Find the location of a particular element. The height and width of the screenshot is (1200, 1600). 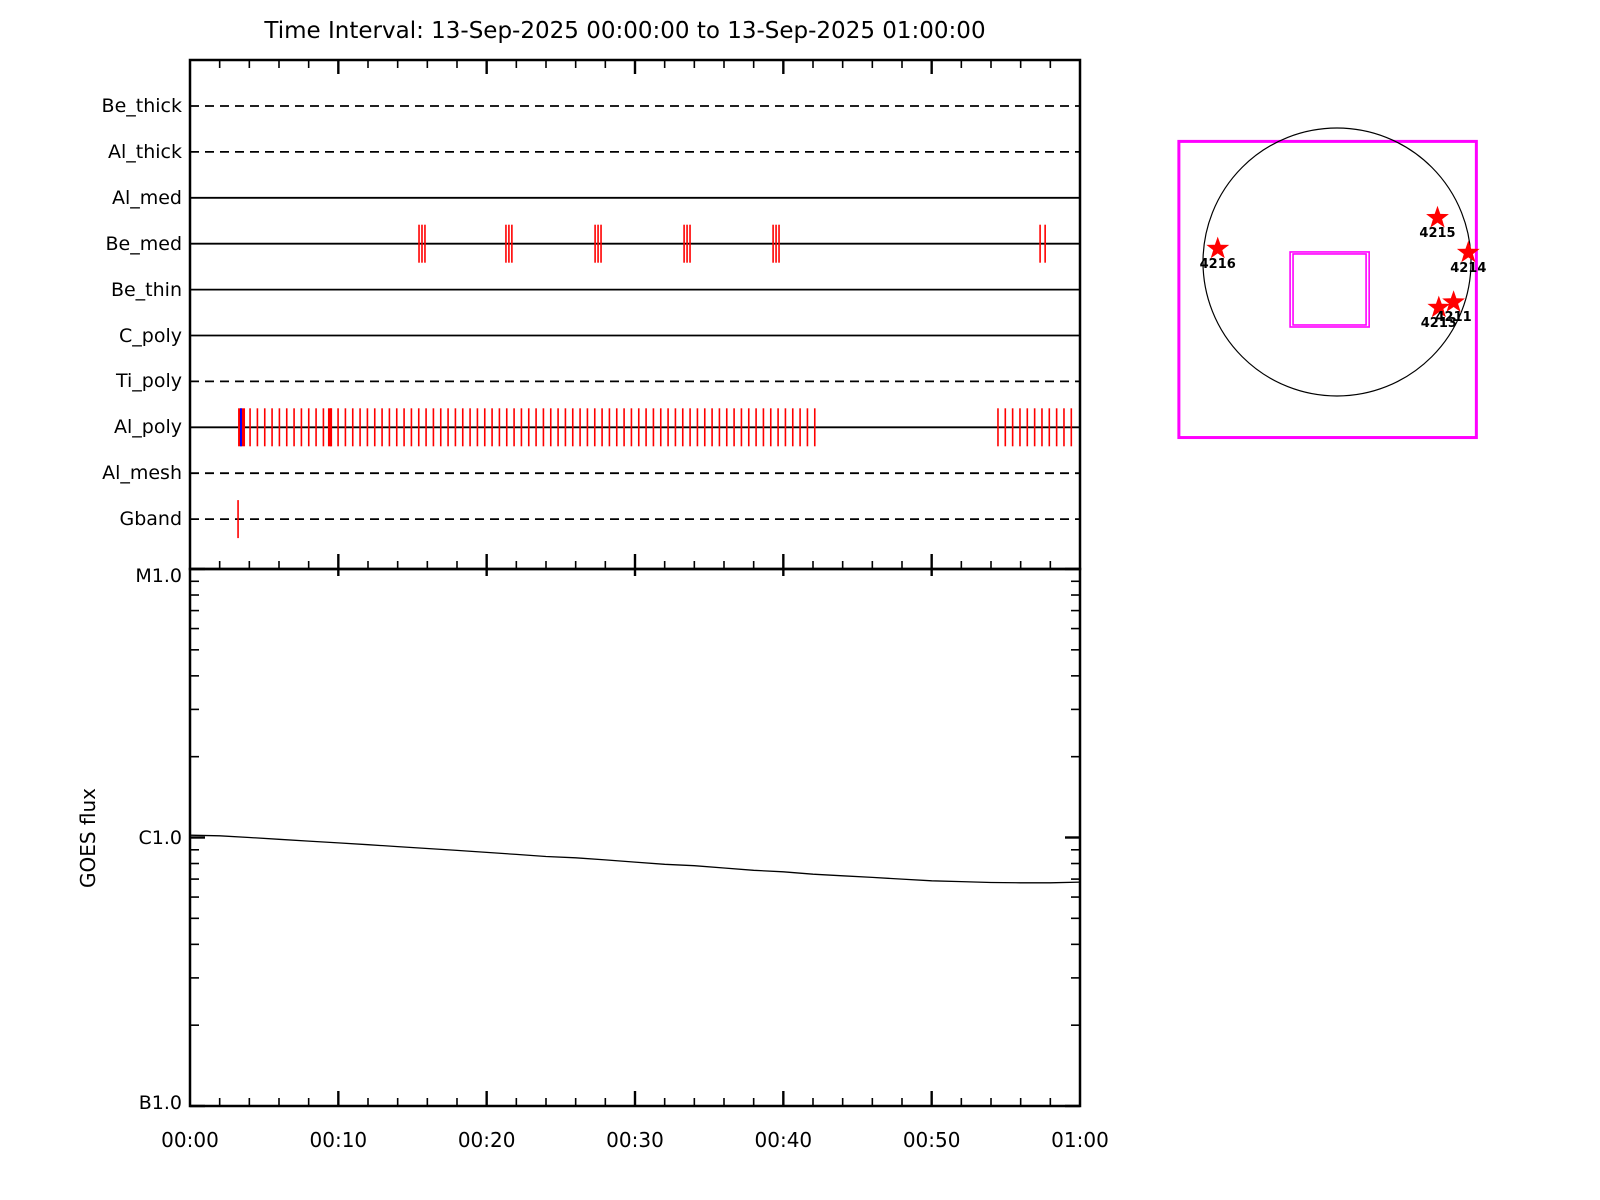

exposure-tick-Gband is located at coordinates (238, 519).